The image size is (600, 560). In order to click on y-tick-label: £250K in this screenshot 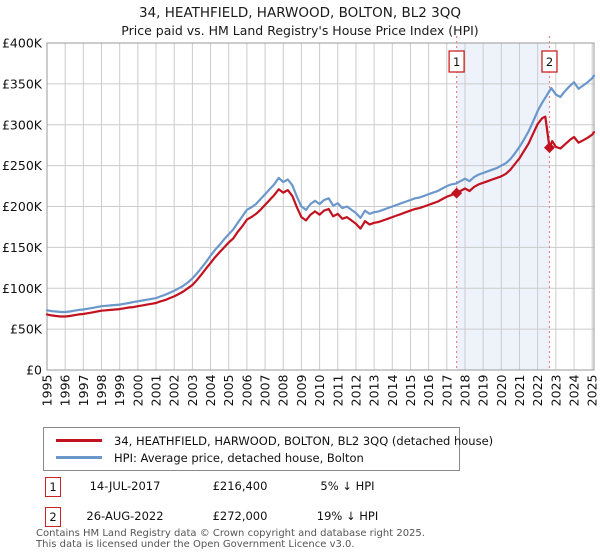, I will do `click(22, 165)`.